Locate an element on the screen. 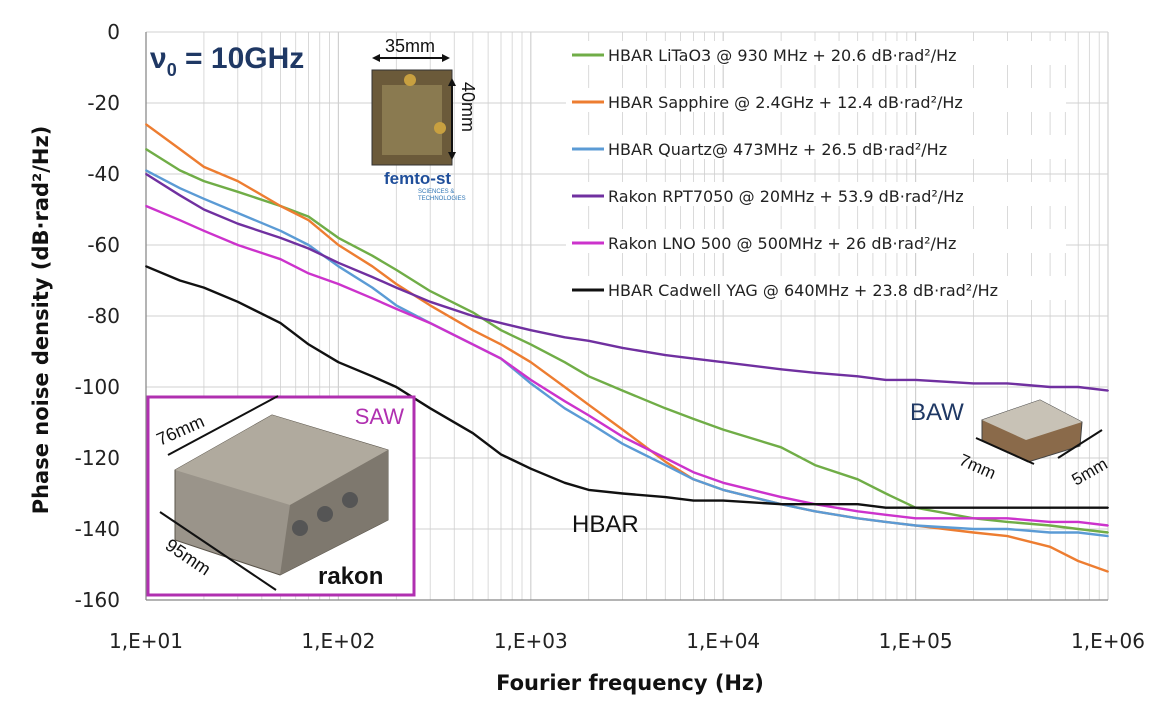 The image size is (1160, 701). saw-connector is located at coordinates (300, 528).